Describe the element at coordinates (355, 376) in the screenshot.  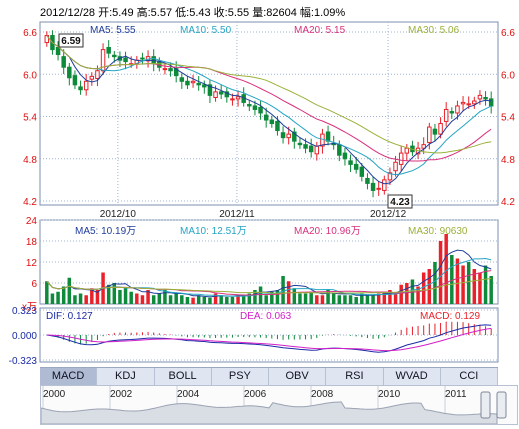
I see `tab-rsi: RSI` at that location.